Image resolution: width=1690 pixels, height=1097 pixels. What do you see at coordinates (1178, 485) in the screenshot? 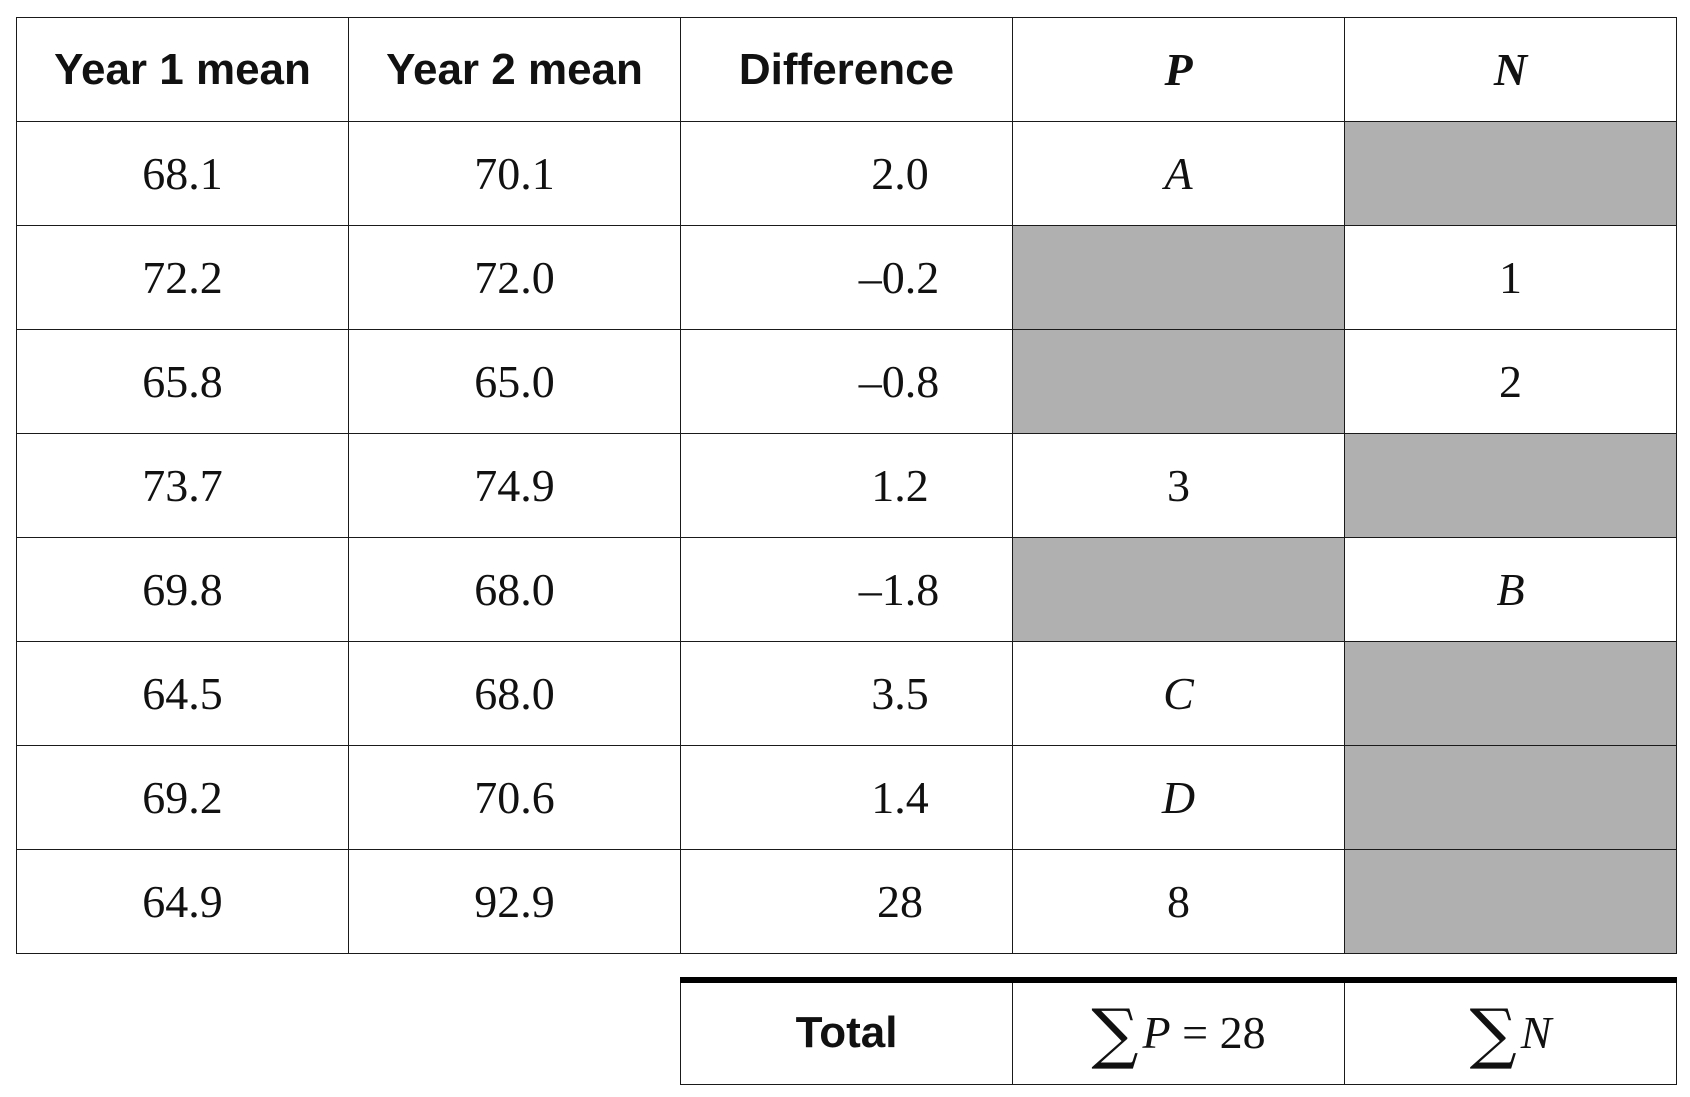
I see `p-cell: 3` at bounding box center [1178, 485].